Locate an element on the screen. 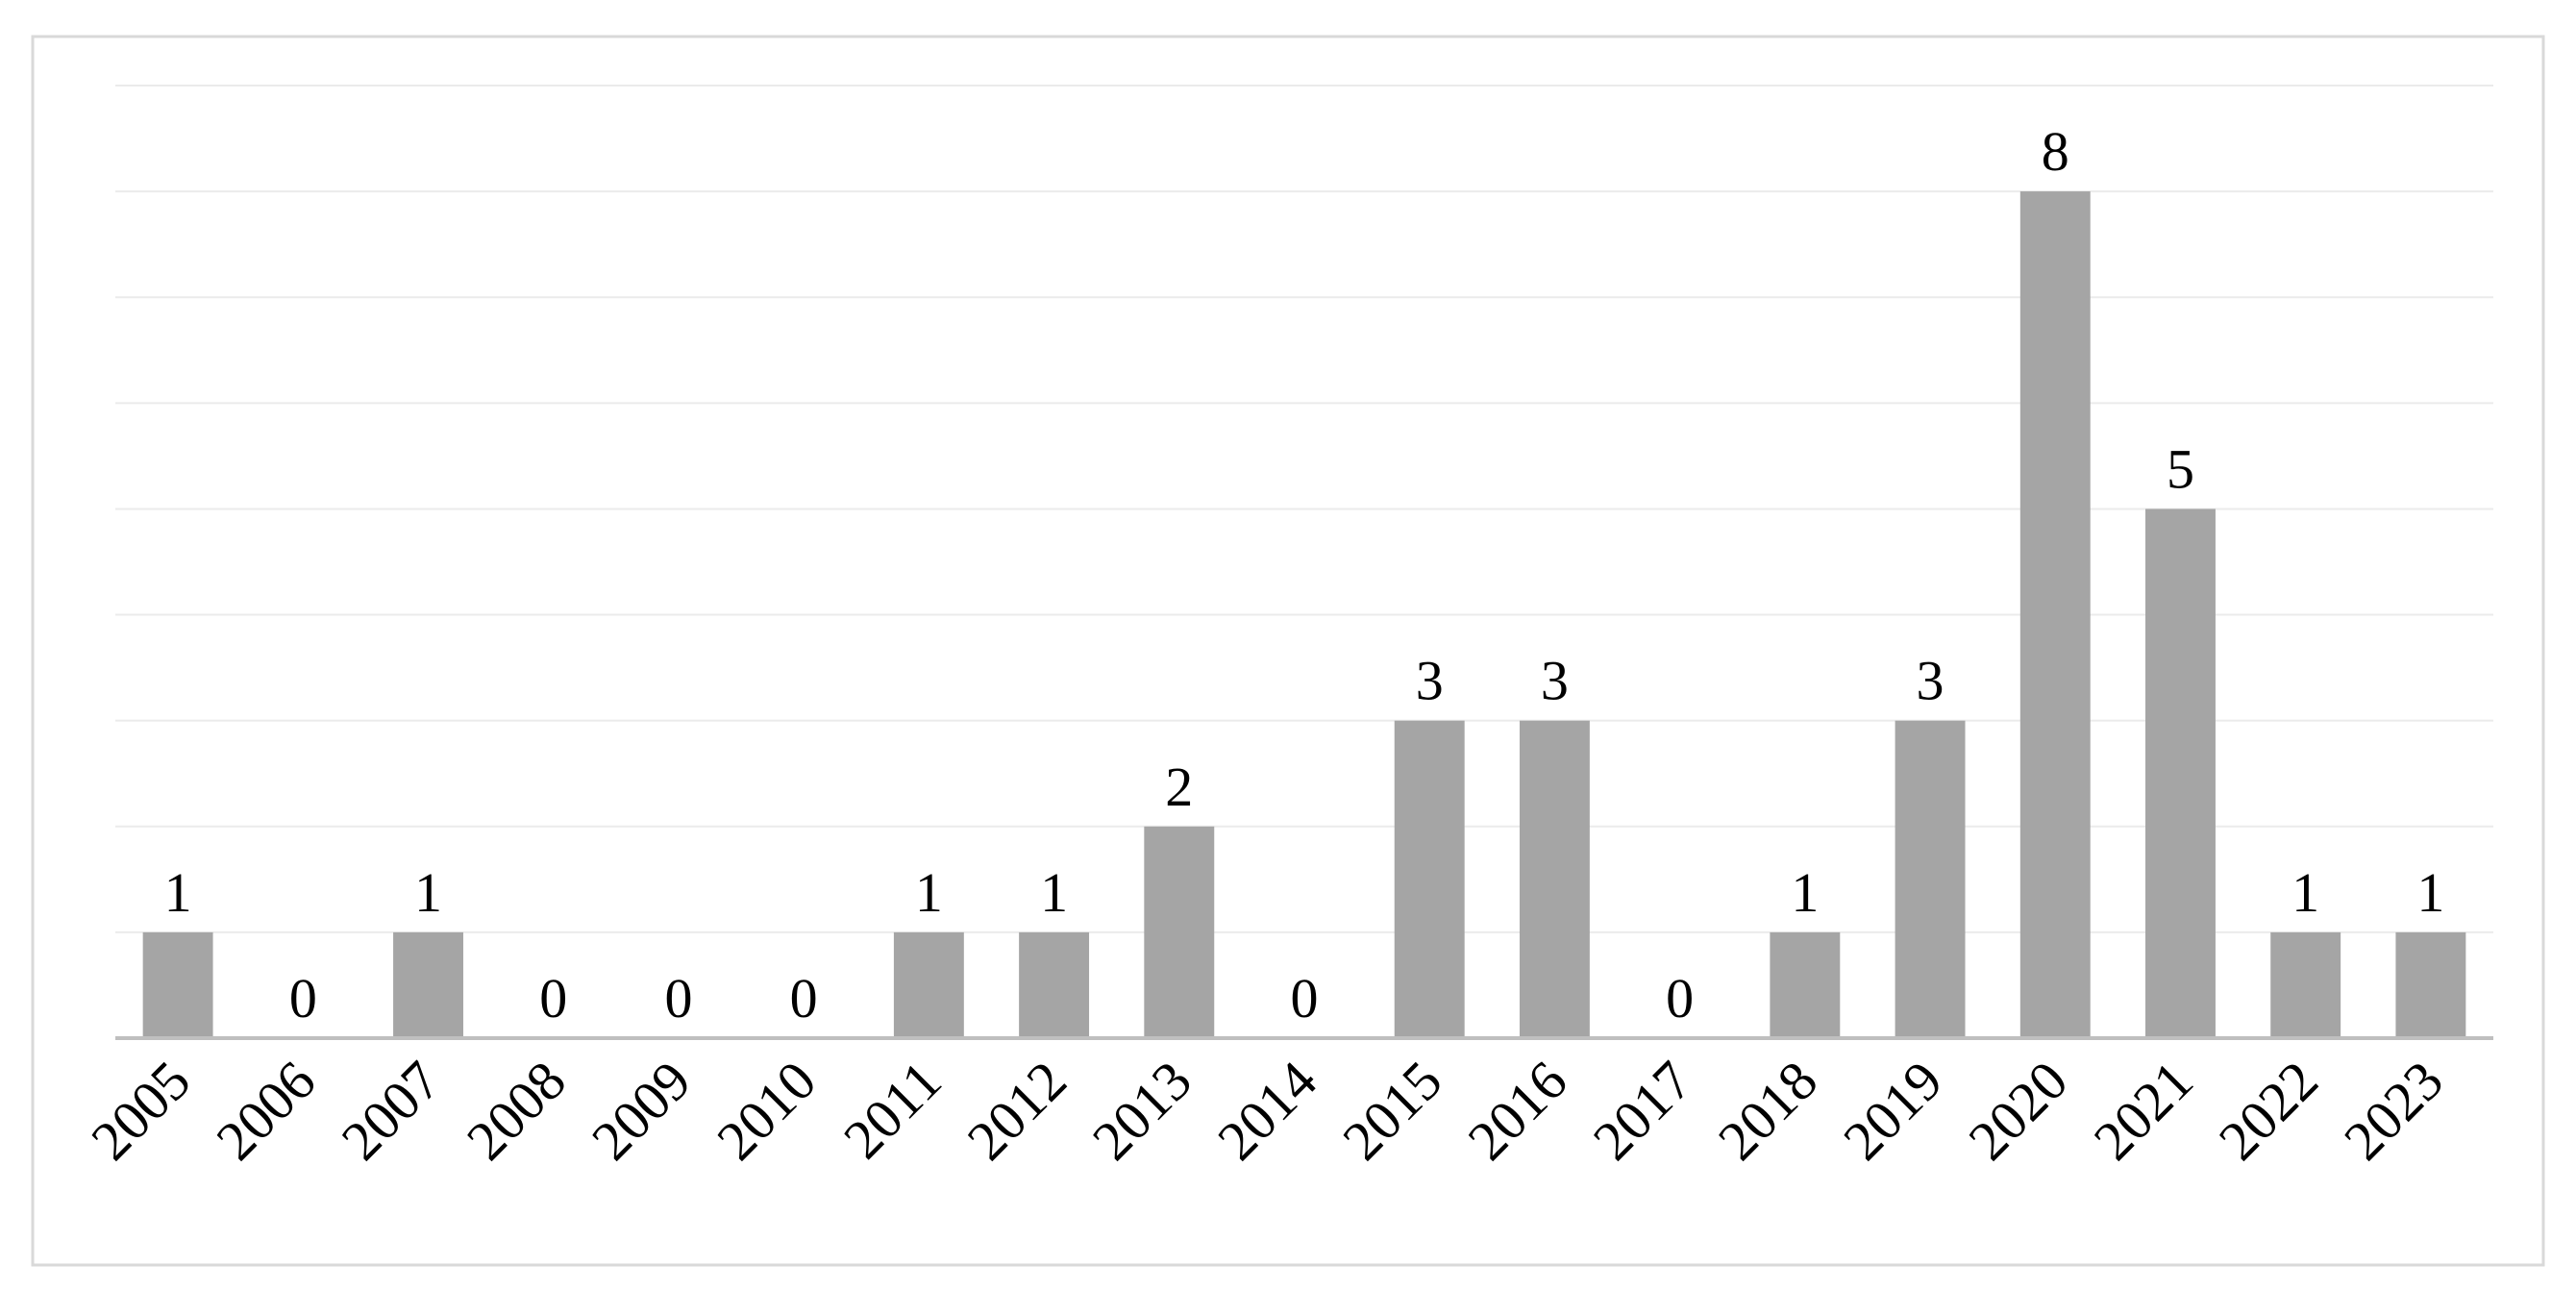 This screenshot has height=1290, width=2576. data-label: 5 is located at coordinates (2180, 468).